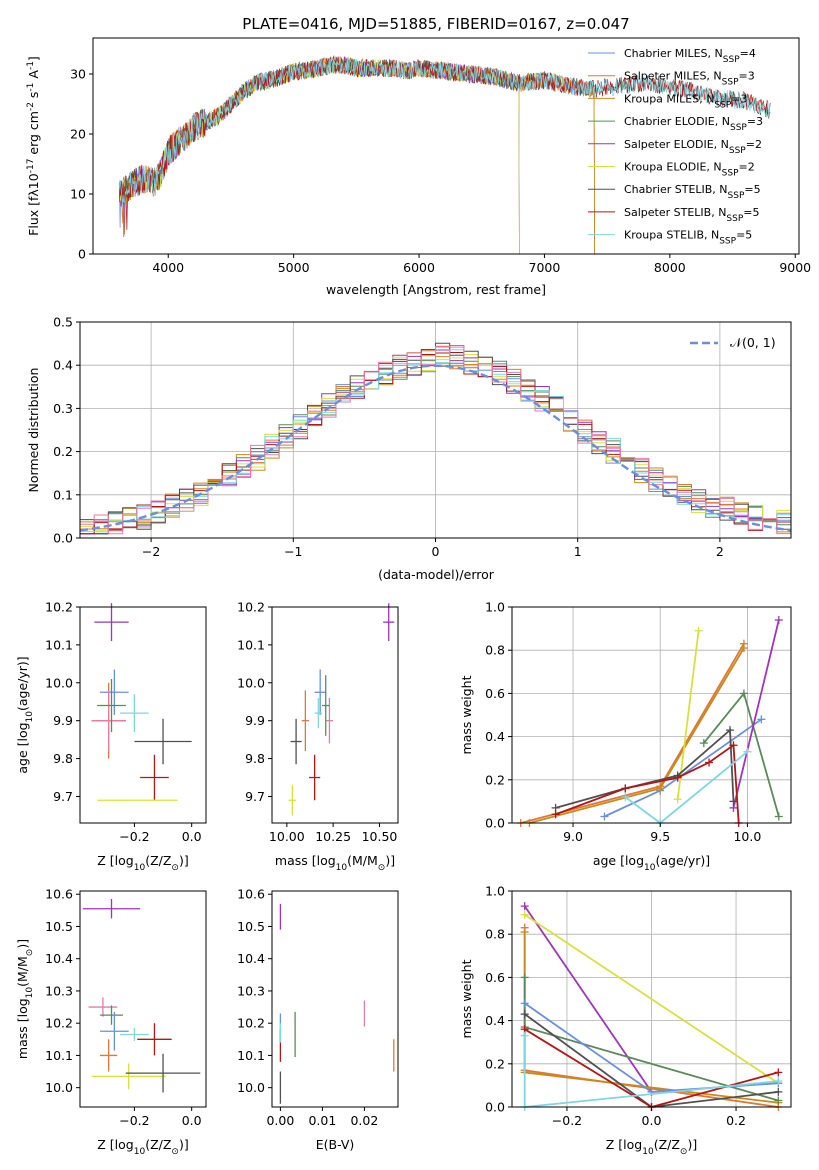 The width and height of the screenshot is (819, 1170). I want to click on spectrum-y-axis-label-part: 10, so click(33, 181).